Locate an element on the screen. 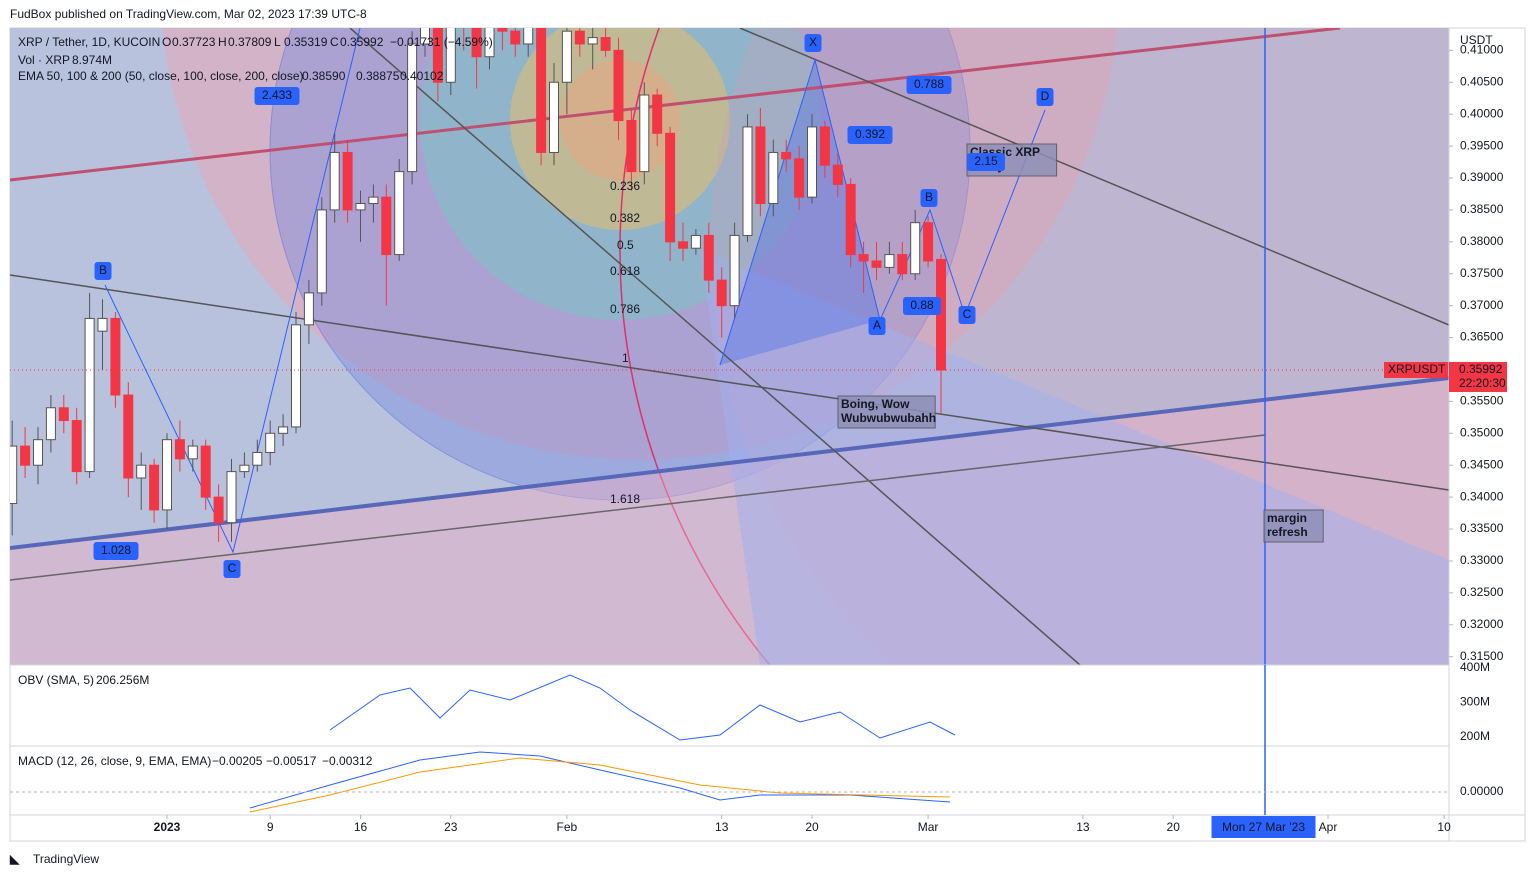 This screenshot has width=1535, height=877. y-tick-label: 0.41000 is located at coordinates (1482, 50).